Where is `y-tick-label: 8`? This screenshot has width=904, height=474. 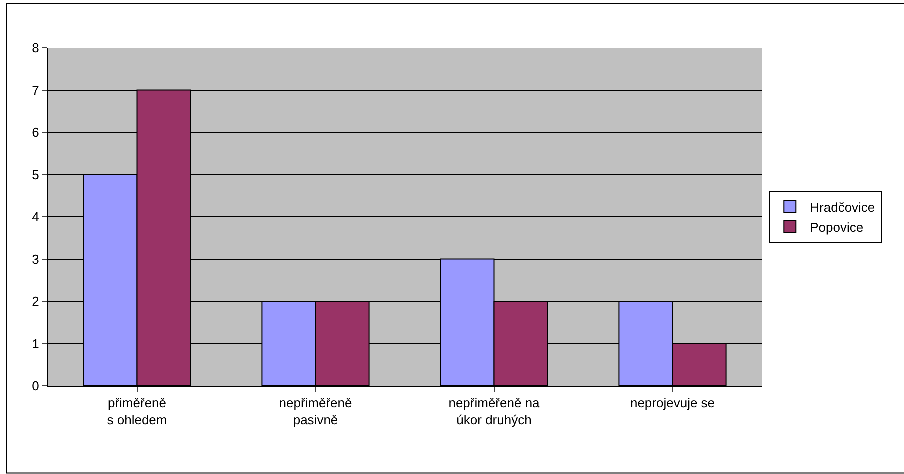 y-tick-label: 8 is located at coordinates (36, 48).